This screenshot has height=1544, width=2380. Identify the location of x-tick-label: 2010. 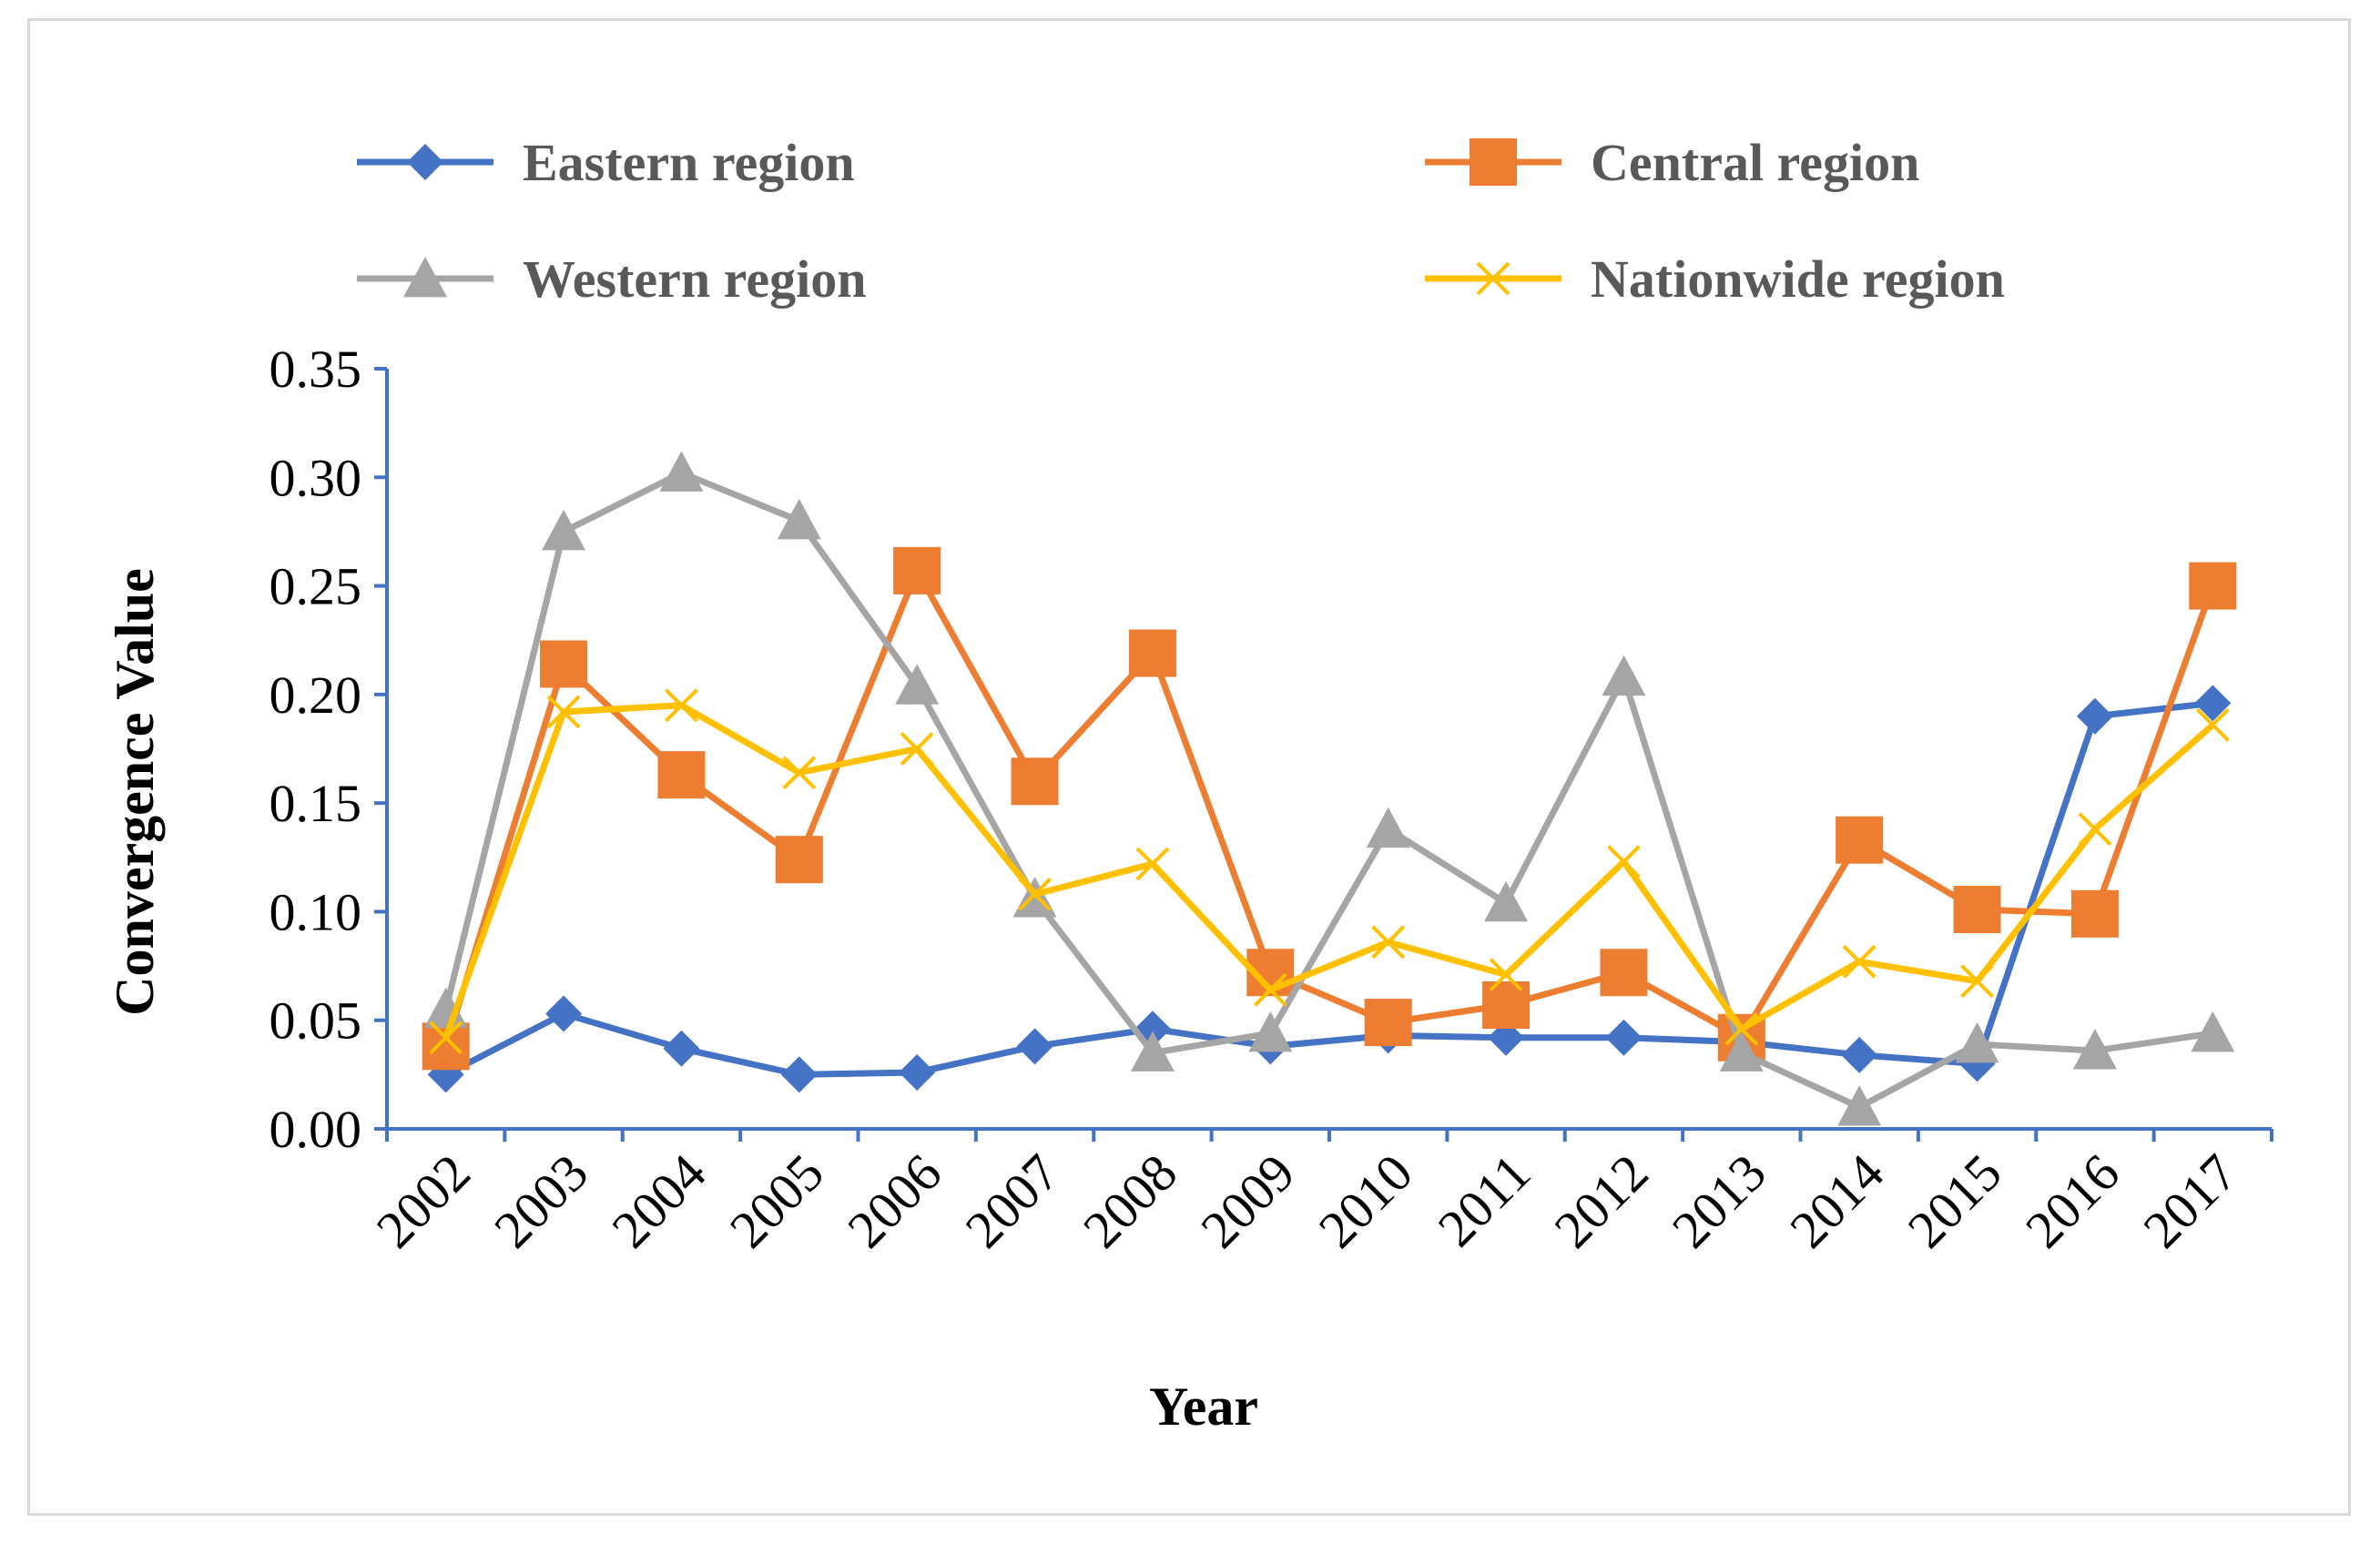
(1365, 1201).